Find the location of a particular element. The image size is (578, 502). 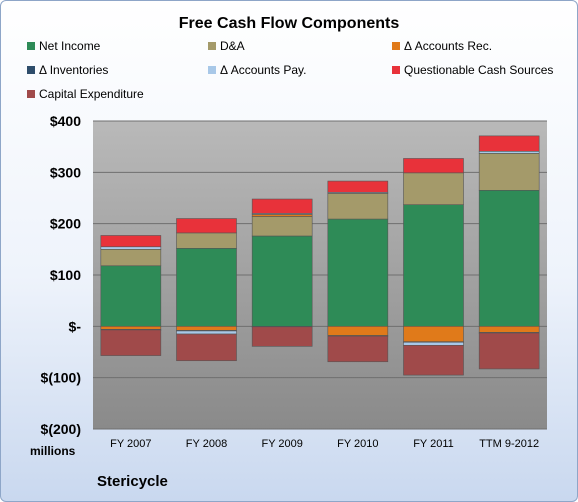

x-tick-label: FY 2007 is located at coordinates (130, 444).